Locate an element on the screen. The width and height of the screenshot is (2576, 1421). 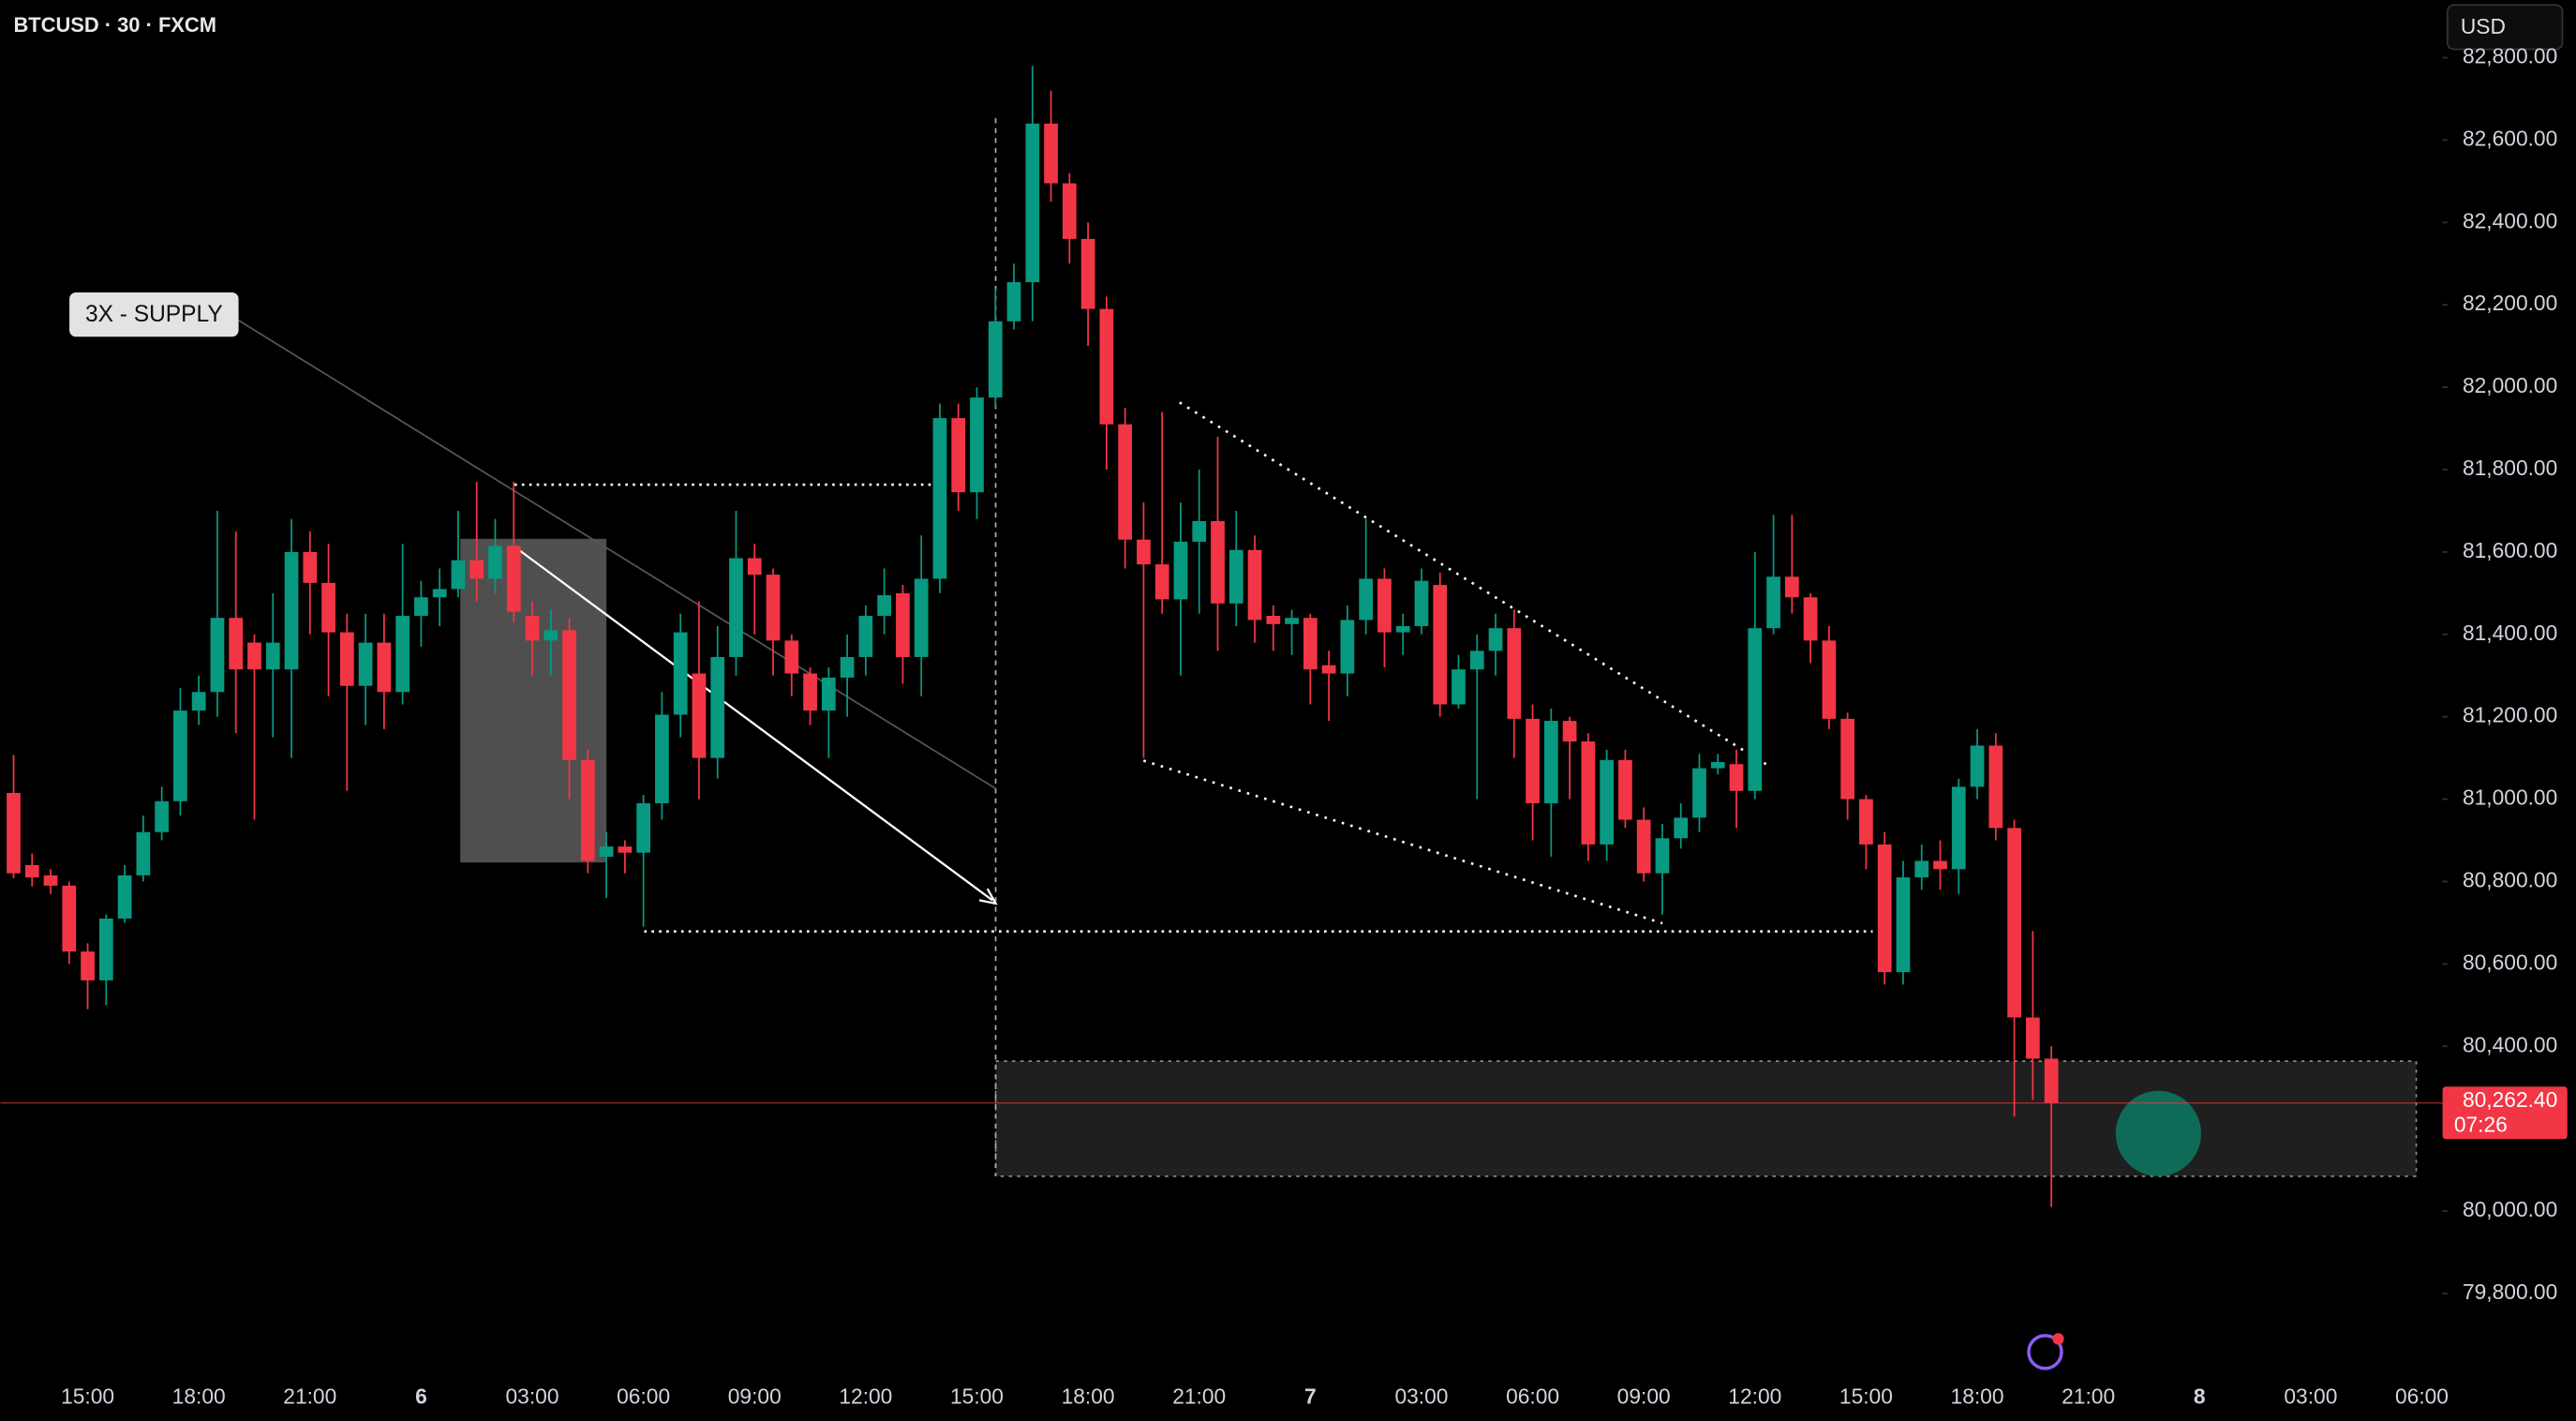
currency-label: USD is located at coordinates (2483, 26).